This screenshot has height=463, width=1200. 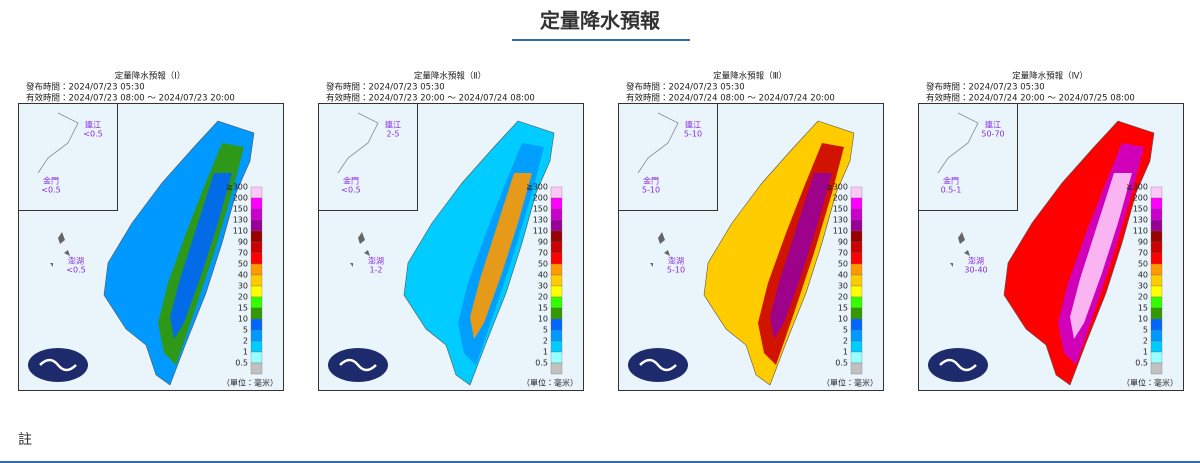 What do you see at coordinates (150, 76) in the screenshot?
I see `panel-title: 定量降水預報（Ⅰ）` at bounding box center [150, 76].